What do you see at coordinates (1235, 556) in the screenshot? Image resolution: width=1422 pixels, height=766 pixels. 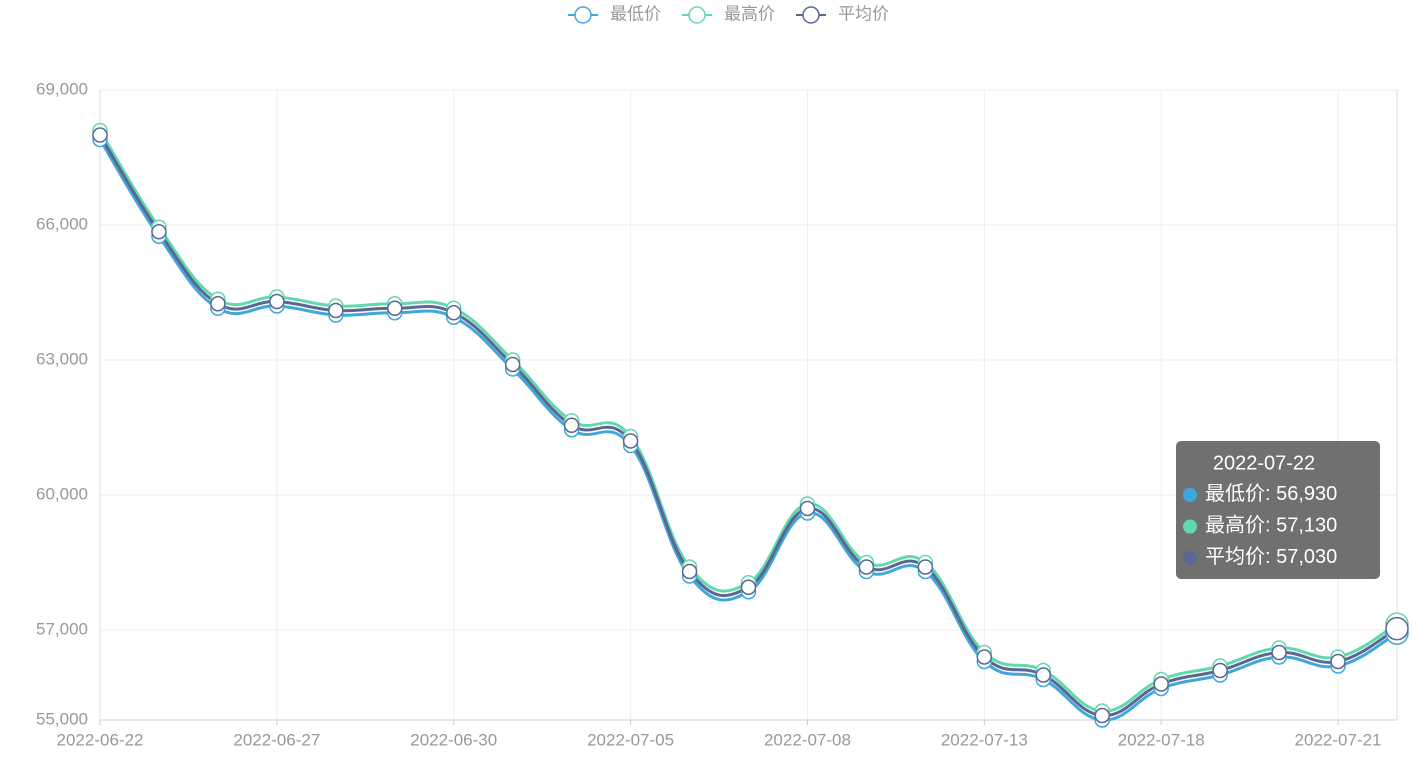 I see `tooltip-series-name: 平均价` at bounding box center [1235, 556].